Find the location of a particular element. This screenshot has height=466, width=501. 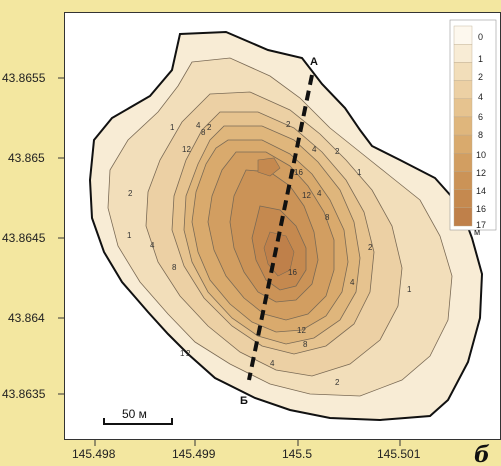

y-tick-label: 43.8635 is located at coordinates (24, 394).